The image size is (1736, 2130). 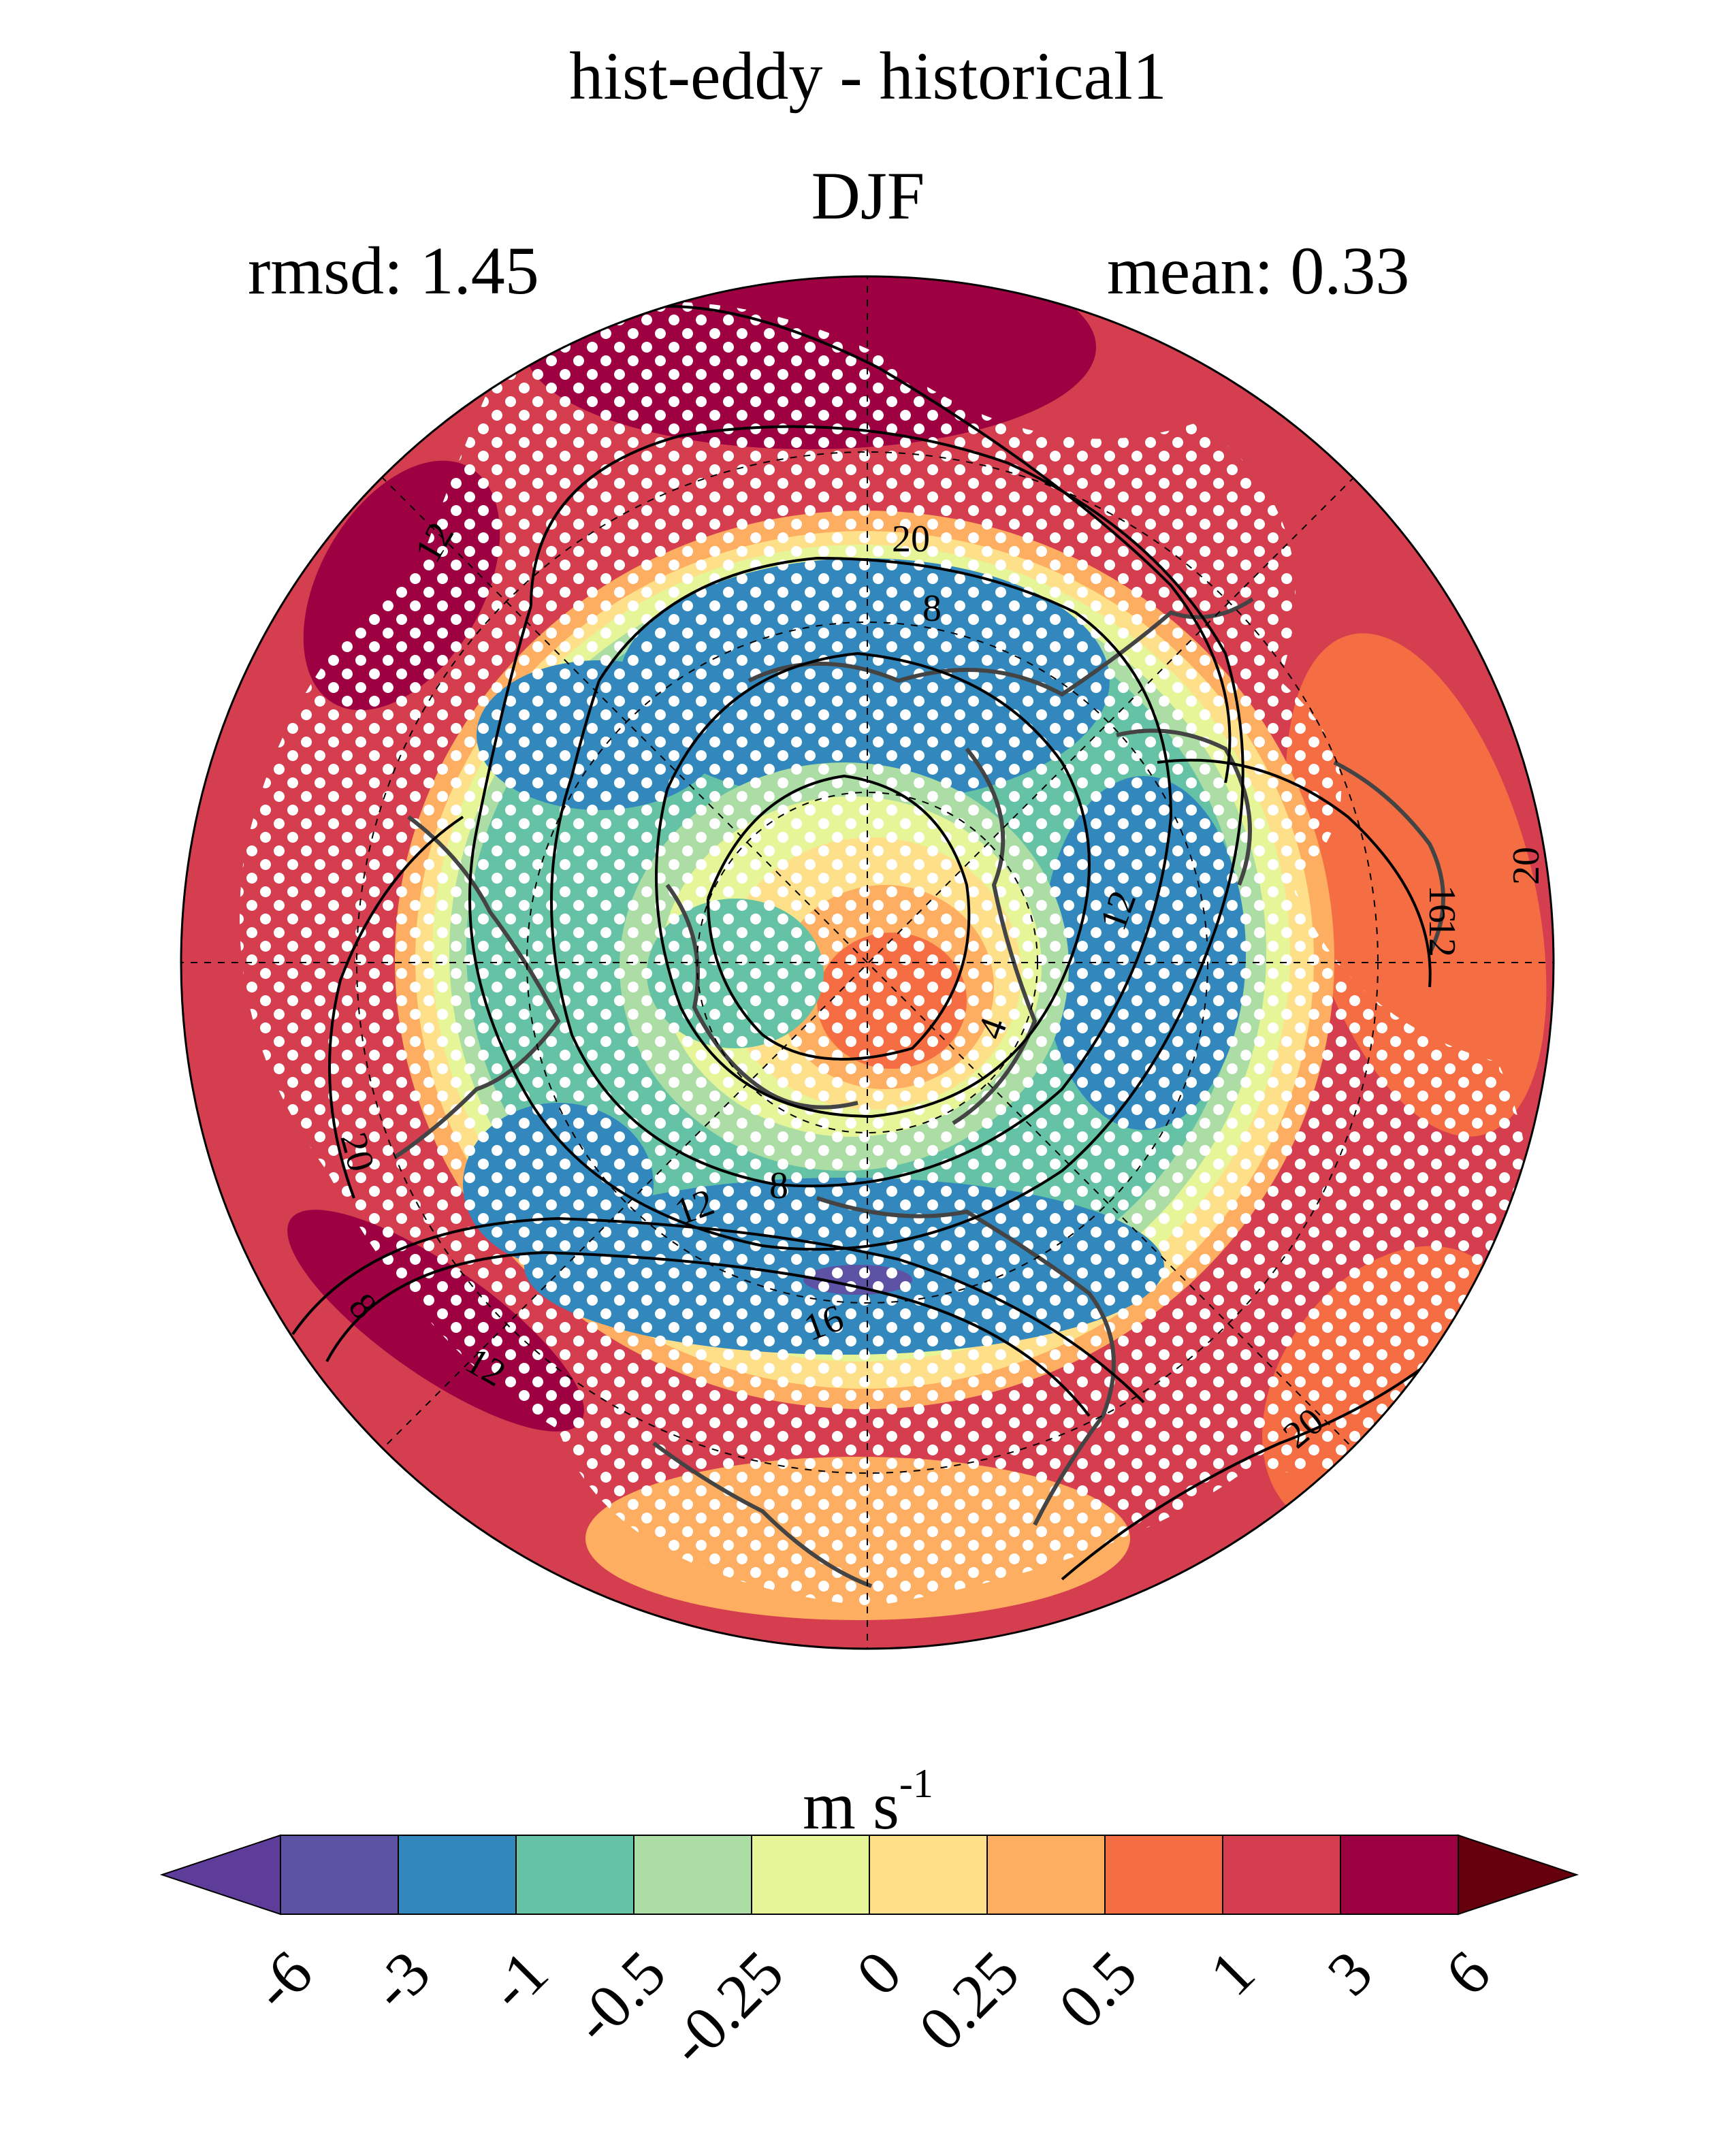 What do you see at coordinates (1442, 904) in the screenshot?
I see `contour-label: 16` at bounding box center [1442, 904].